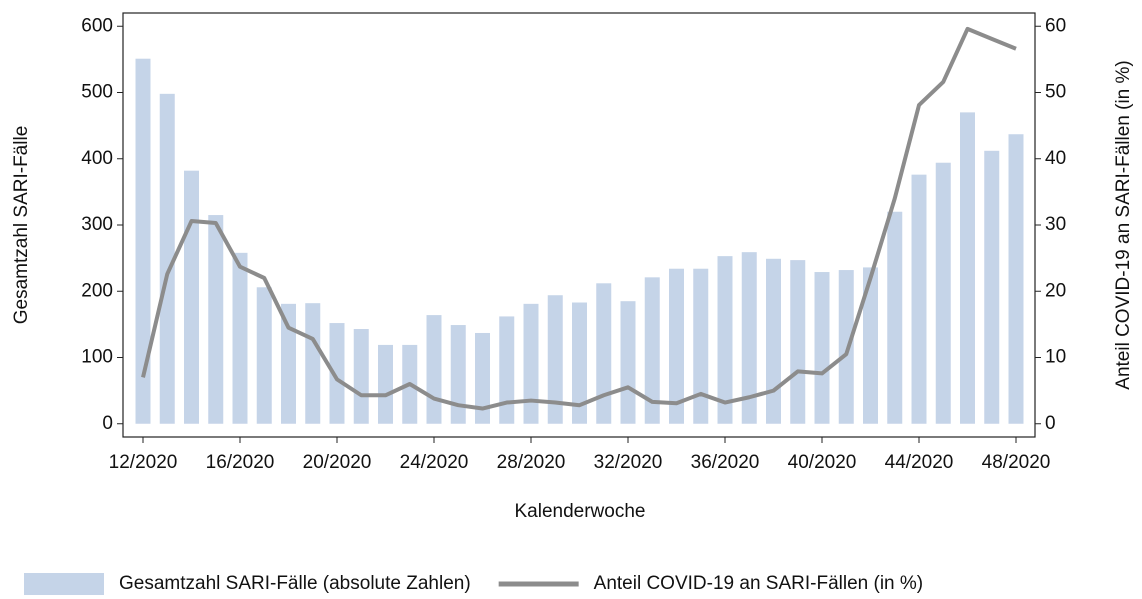  I want to click on y2-tick-label: 60, so click(1055, 25).